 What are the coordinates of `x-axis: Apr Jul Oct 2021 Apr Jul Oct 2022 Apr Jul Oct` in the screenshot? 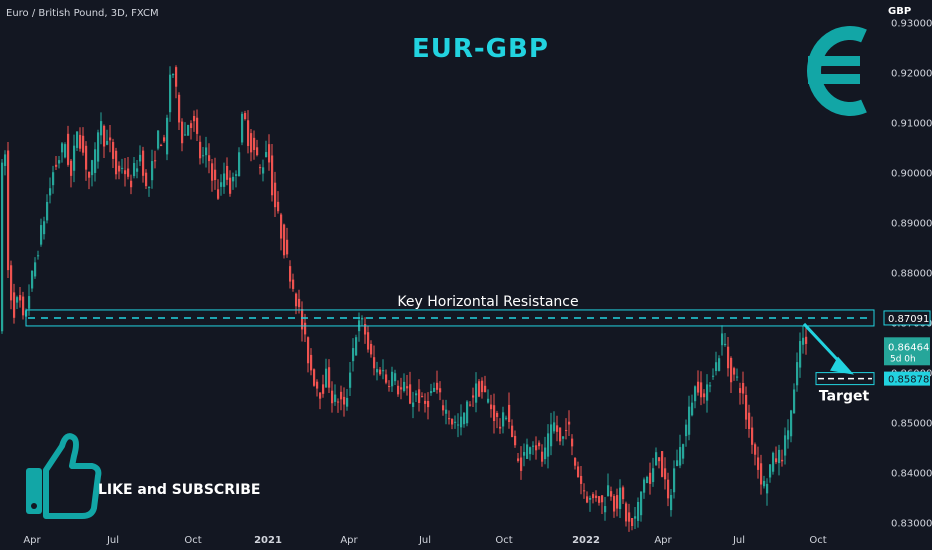 It's located at (424, 540).